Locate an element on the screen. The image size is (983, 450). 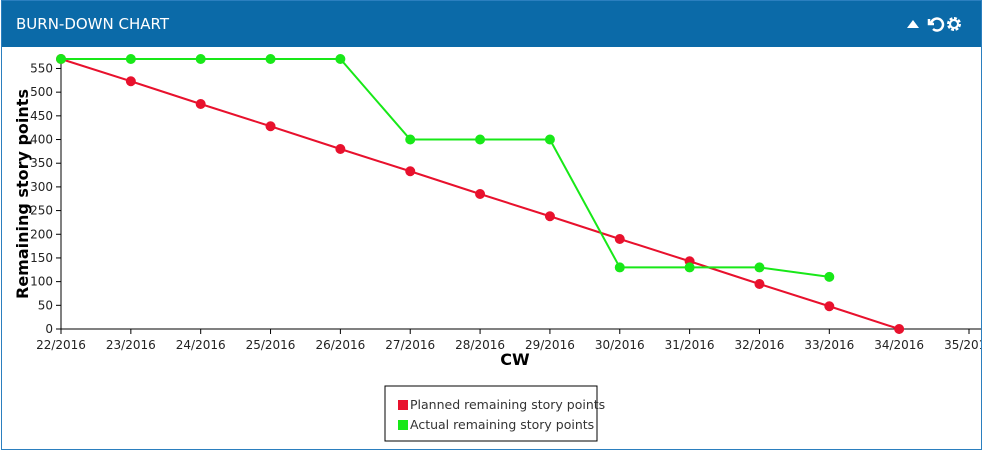
y-axis-label: Remaining story points is located at coordinates (22, 194).